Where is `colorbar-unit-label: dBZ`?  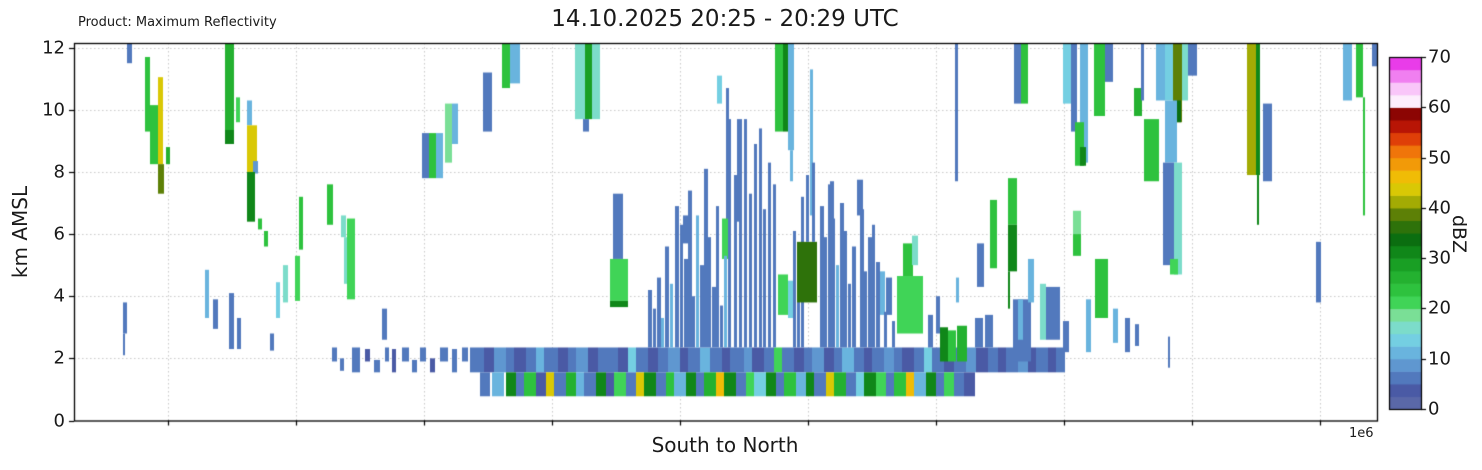
colorbar-unit-label: dBZ is located at coordinates (1459, 234).